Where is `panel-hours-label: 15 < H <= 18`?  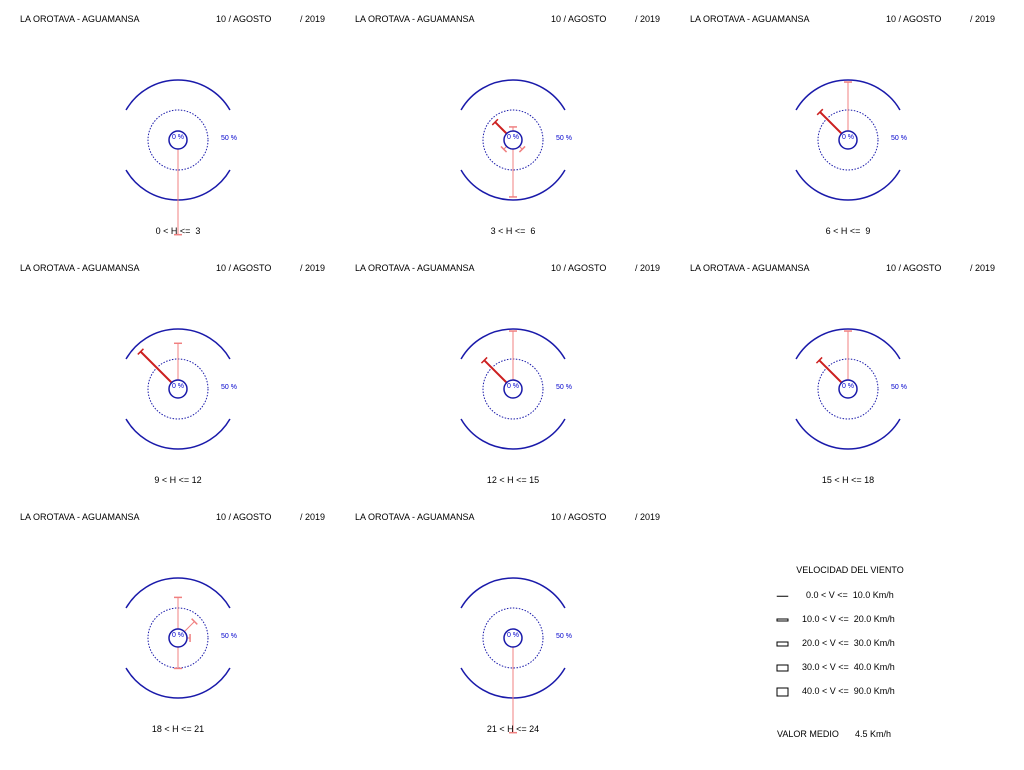
panel-hours-label: 15 < H <= 18 is located at coordinates (848, 480).